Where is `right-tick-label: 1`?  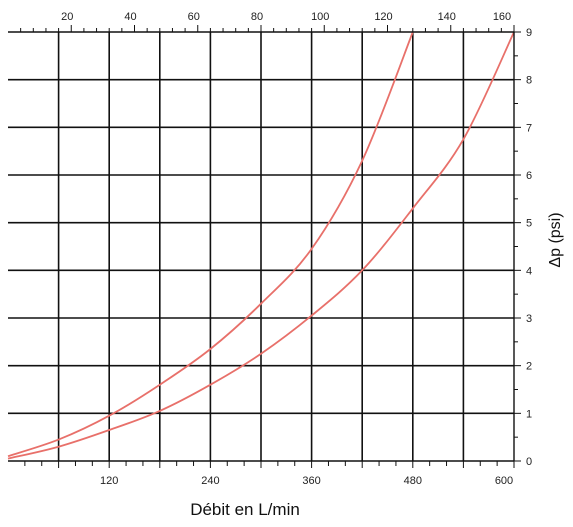
right-tick-label: 1 is located at coordinates (529, 414).